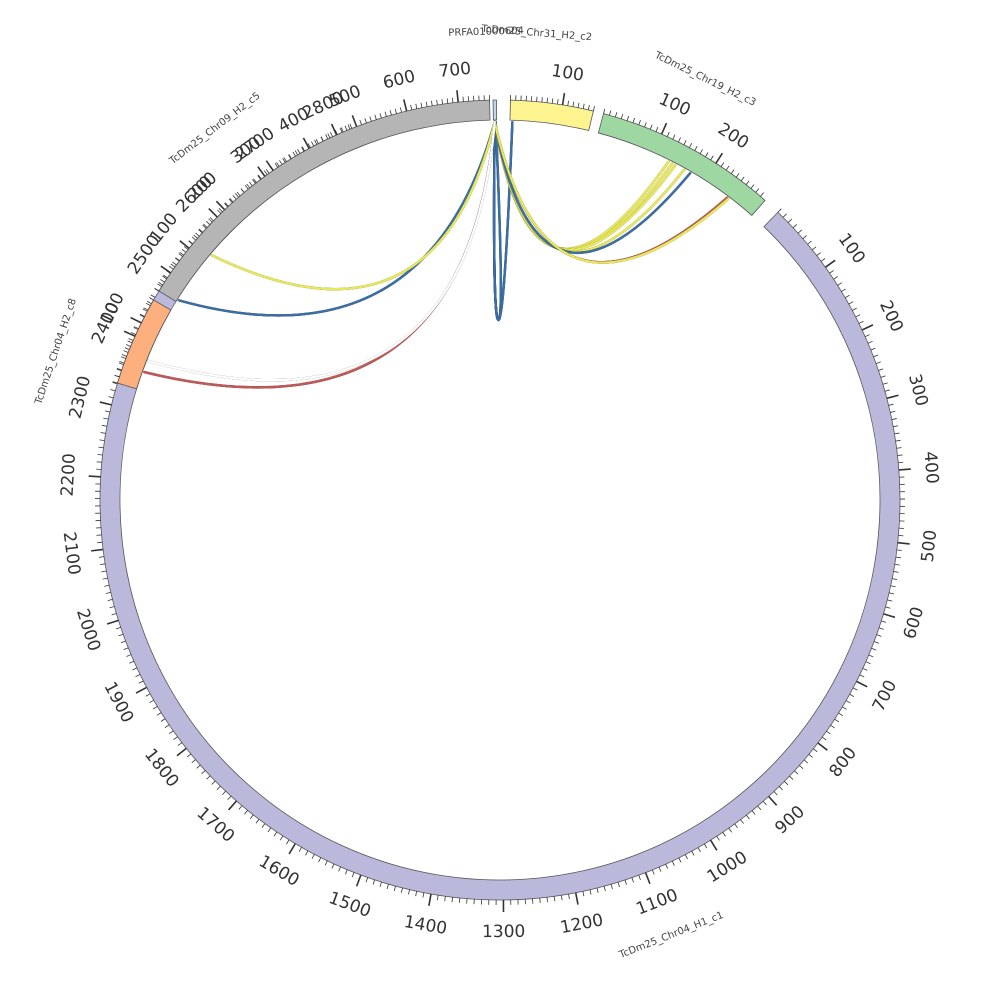 The image size is (1000, 1000). I want to click on tick-label-c1: 1700, so click(216, 825).